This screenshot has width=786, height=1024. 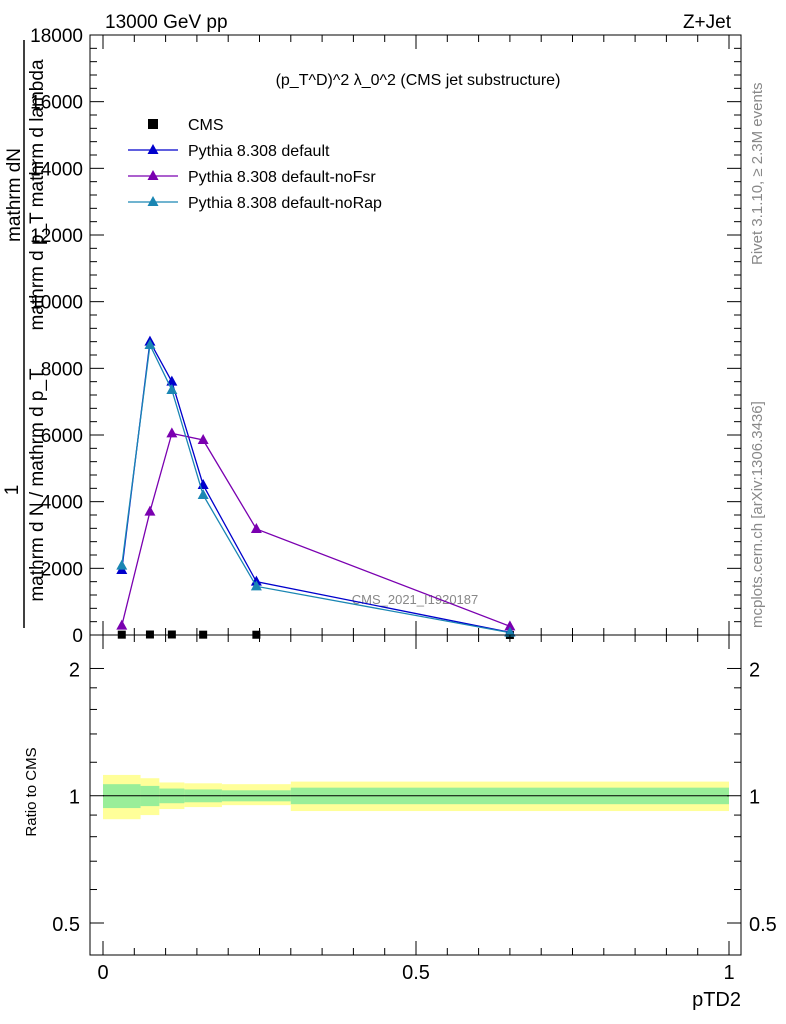 What do you see at coordinates (102, 973) in the screenshot?
I see `x-tick-label: 0` at bounding box center [102, 973].